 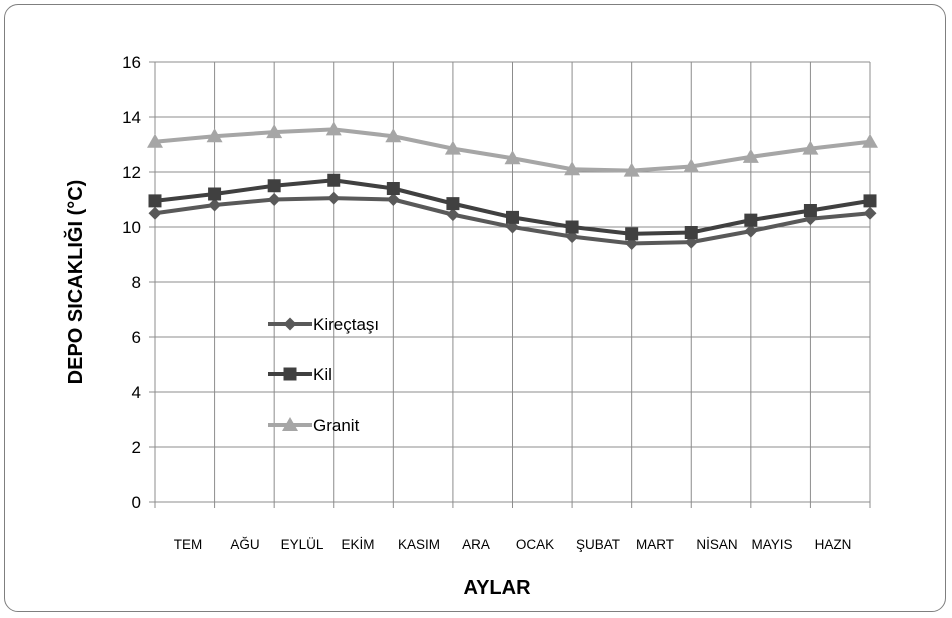 What do you see at coordinates (302, 544) in the screenshot?
I see `x-tick-label: EYLÜL` at bounding box center [302, 544].